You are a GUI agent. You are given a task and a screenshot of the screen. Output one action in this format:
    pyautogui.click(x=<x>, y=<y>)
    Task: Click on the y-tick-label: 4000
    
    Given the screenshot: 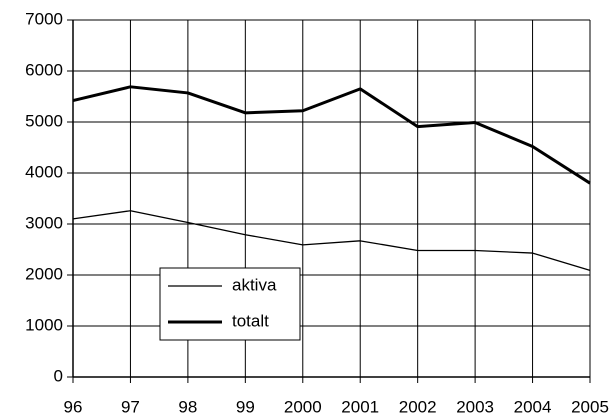 What is the action you would take?
    pyautogui.click(x=44, y=171)
    